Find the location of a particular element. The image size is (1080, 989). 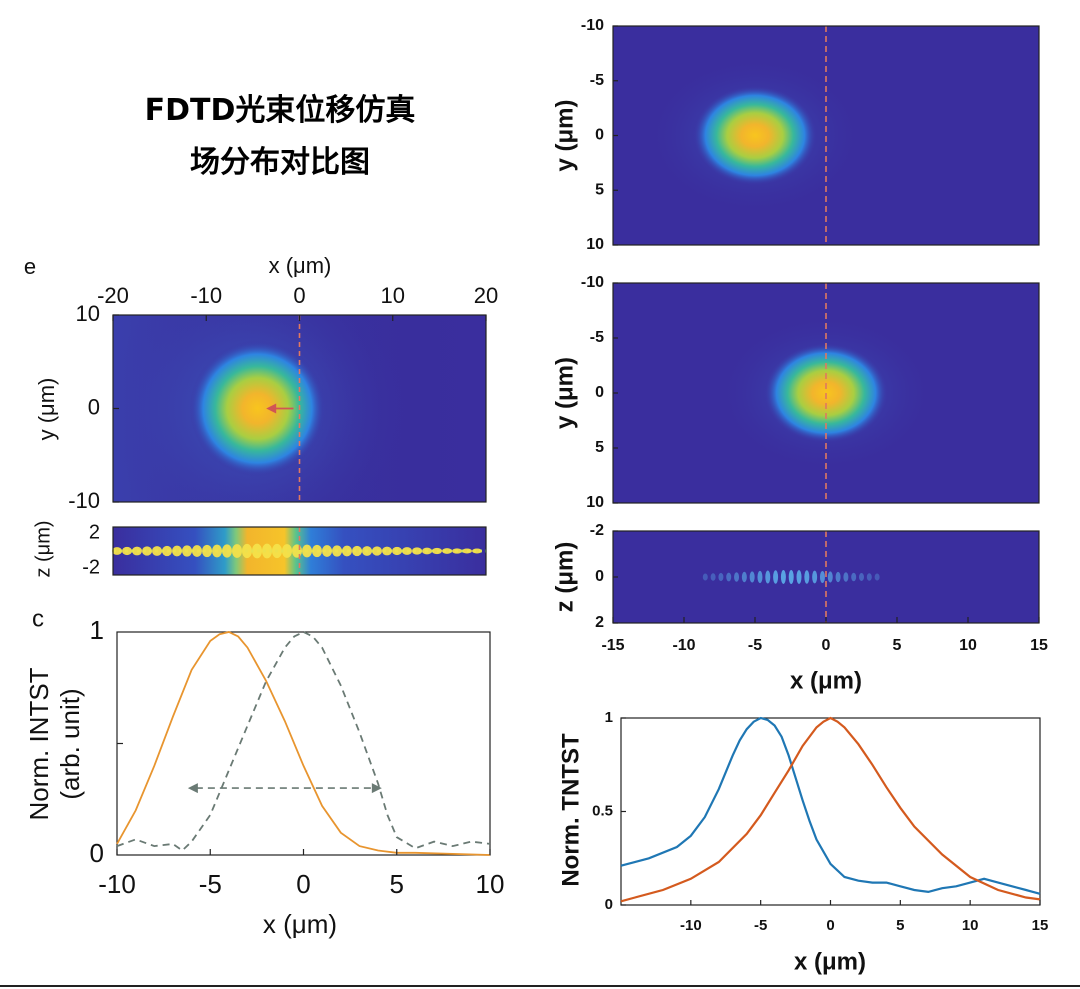

e-side-ylabel: z (μm) is located at coordinates (43, 548).